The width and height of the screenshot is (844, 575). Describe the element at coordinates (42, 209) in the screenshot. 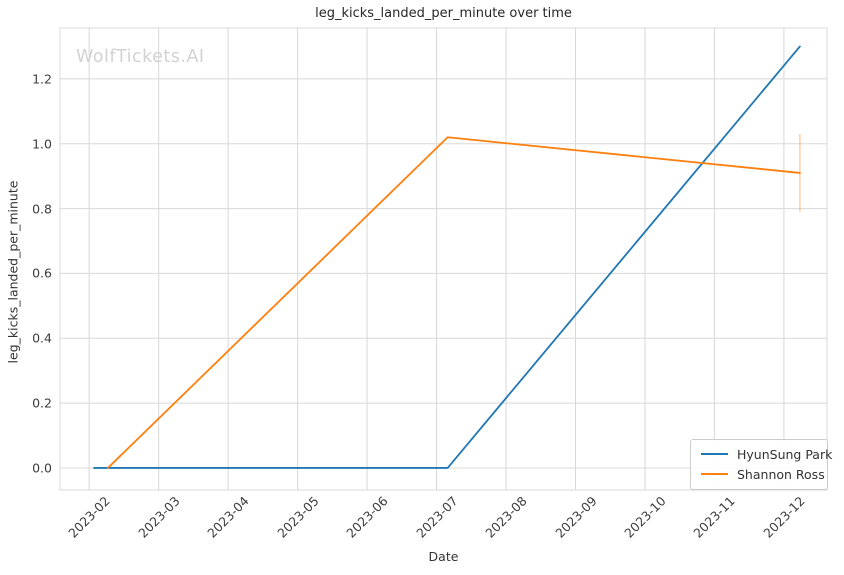

I see `y-tick-label: 0.8` at that location.